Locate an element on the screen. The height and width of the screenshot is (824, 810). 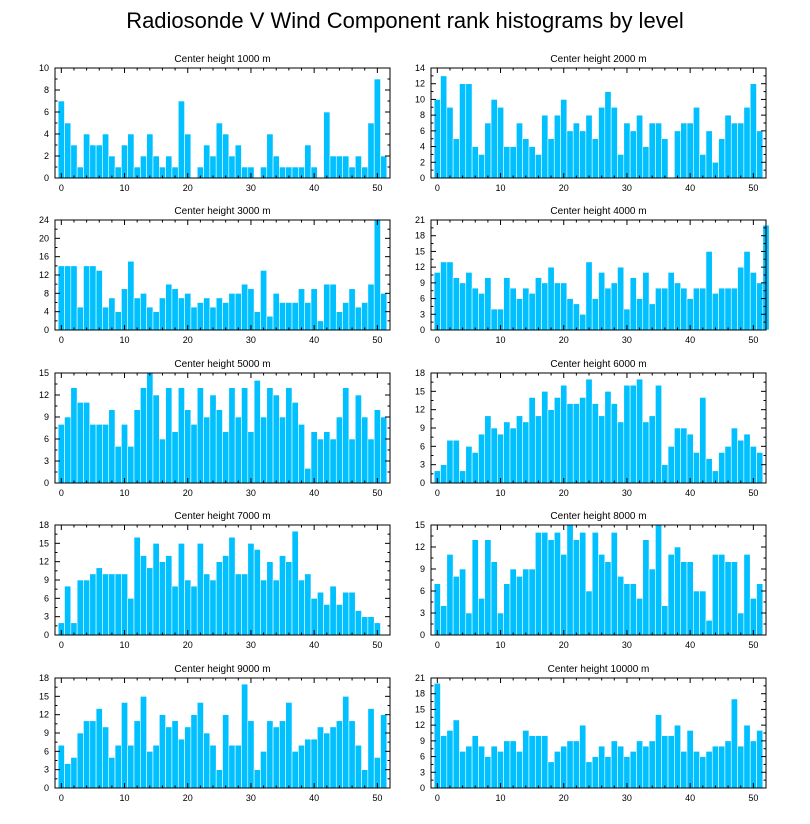
y-tick-label: 14 is located at coordinates (420, 68).